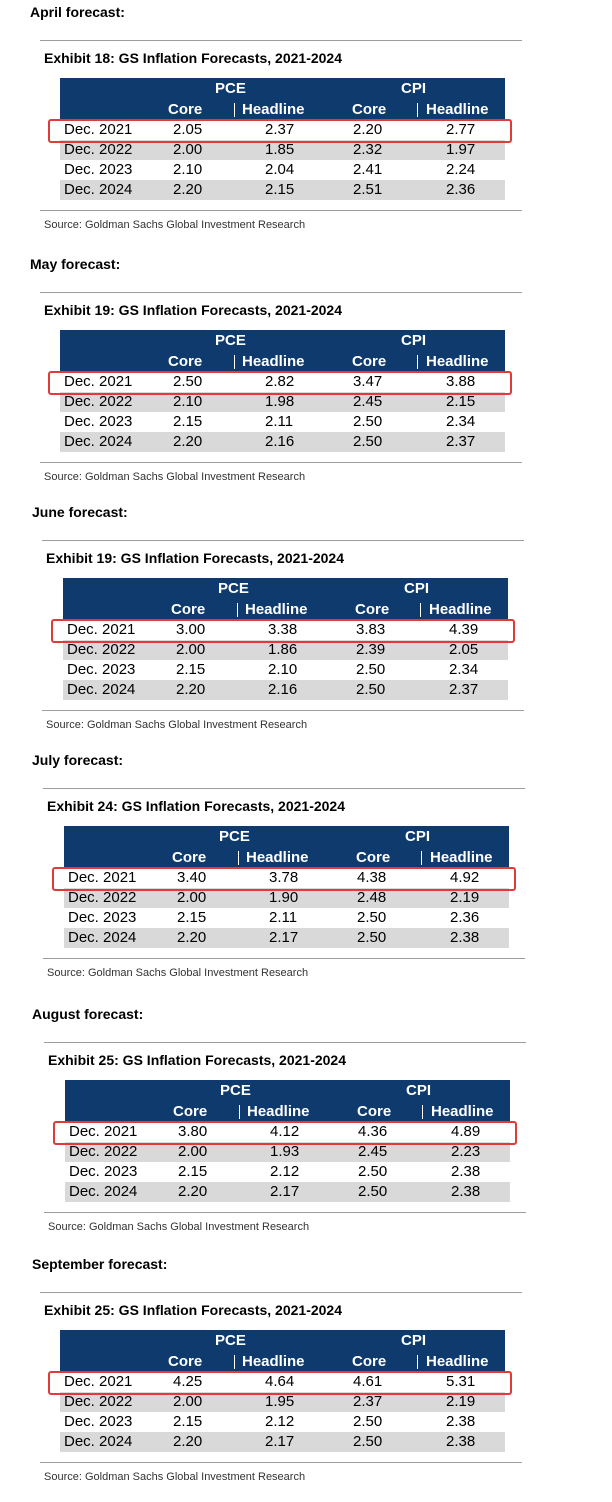 The height and width of the screenshot is (1502, 612). What do you see at coordinates (286, 898) in the screenshot?
I see `table-row: Dec. 2022 2.00 1.90 2.48 2.19` at bounding box center [286, 898].